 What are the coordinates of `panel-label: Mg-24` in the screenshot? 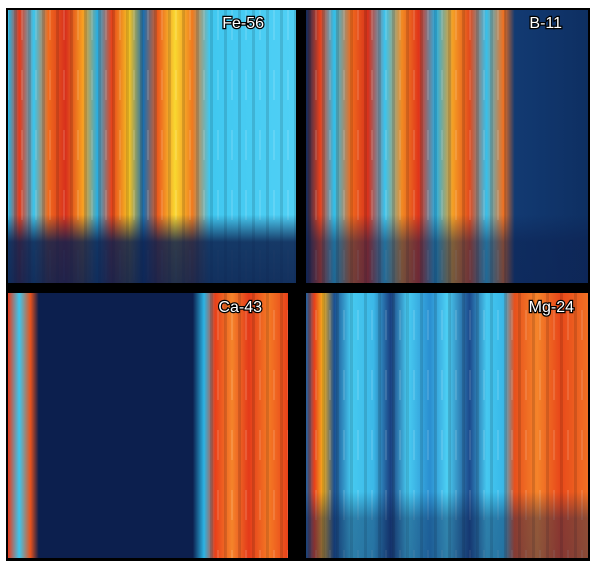 It's located at (551, 307).